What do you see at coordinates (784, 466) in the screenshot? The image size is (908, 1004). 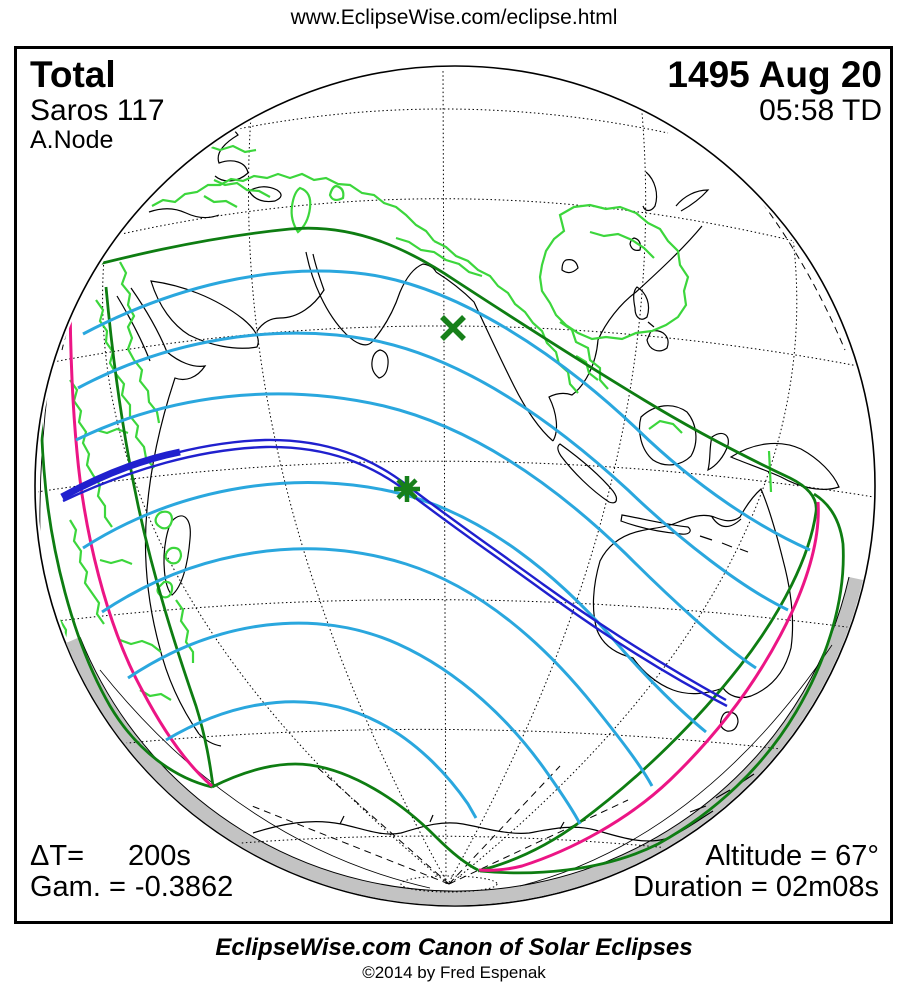 I see `island-new-guinea` at bounding box center [784, 466].